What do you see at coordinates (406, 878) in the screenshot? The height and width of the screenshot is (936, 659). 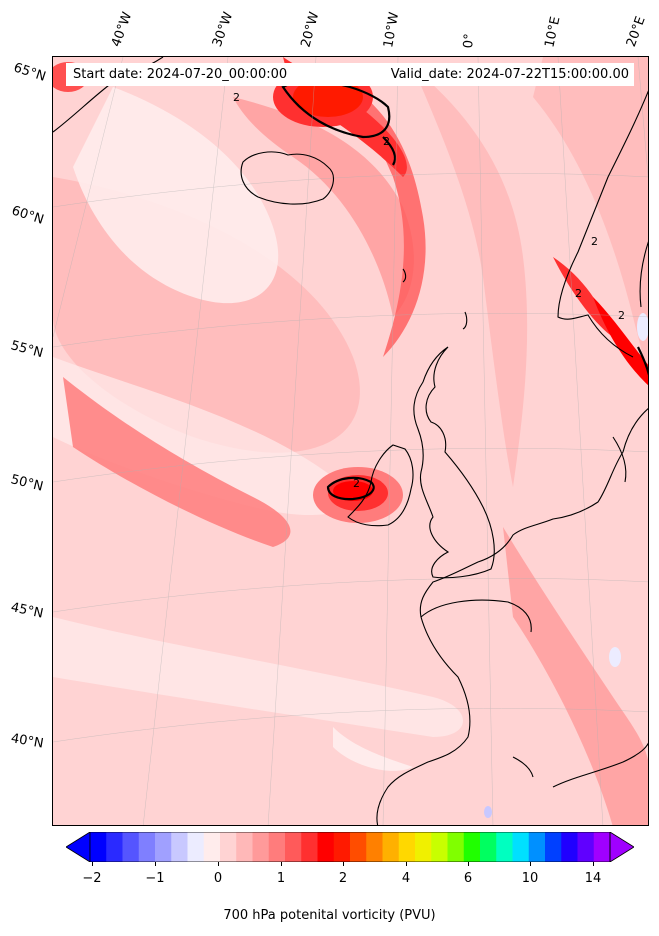 I see `colorbar-tick-label: 4` at bounding box center [406, 878].